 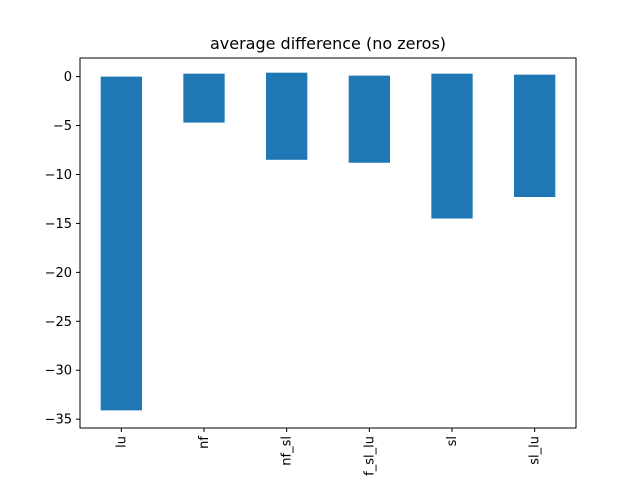 What do you see at coordinates (328, 43) in the screenshot?
I see `chart-title: average difference (no zeros)` at bounding box center [328, 43].